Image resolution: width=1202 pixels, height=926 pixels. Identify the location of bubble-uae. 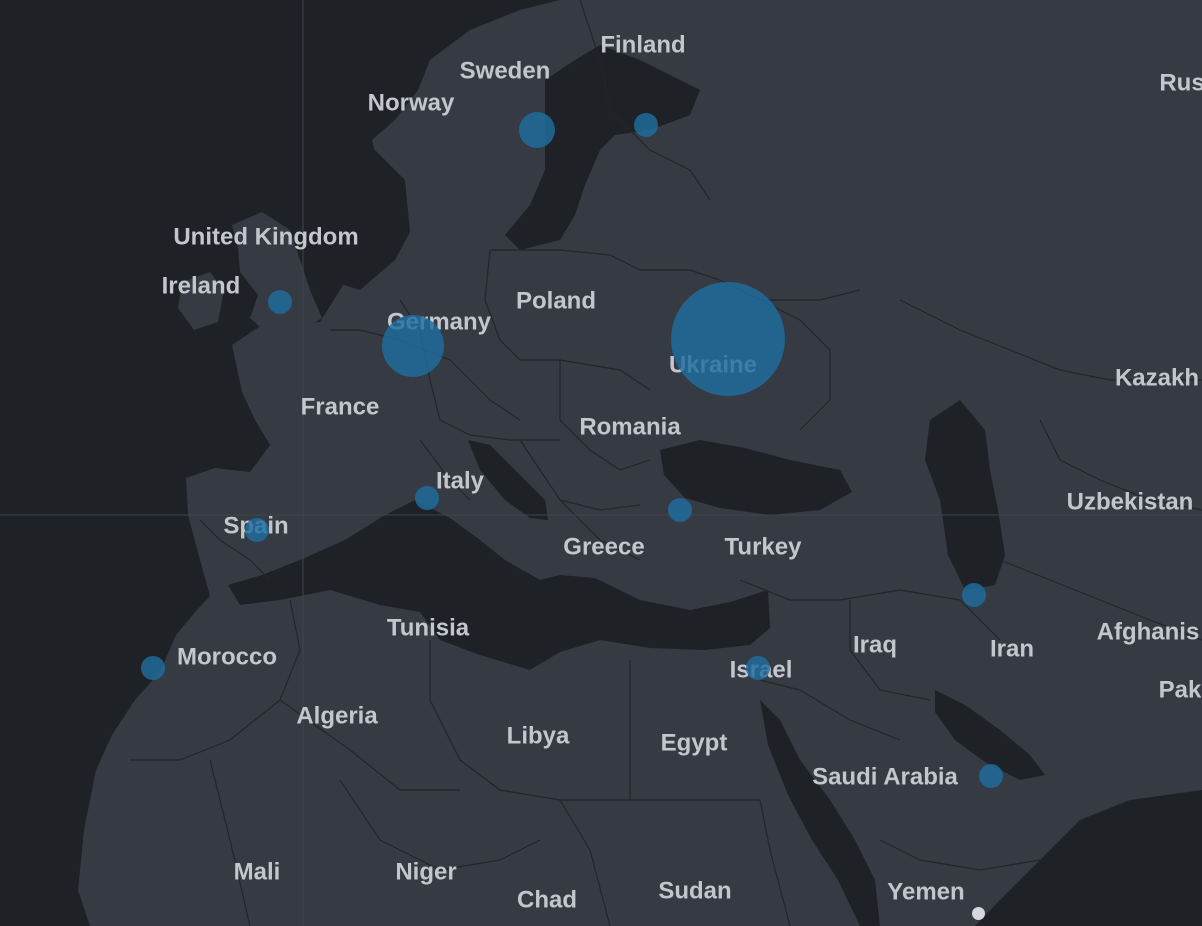
(991, 776).